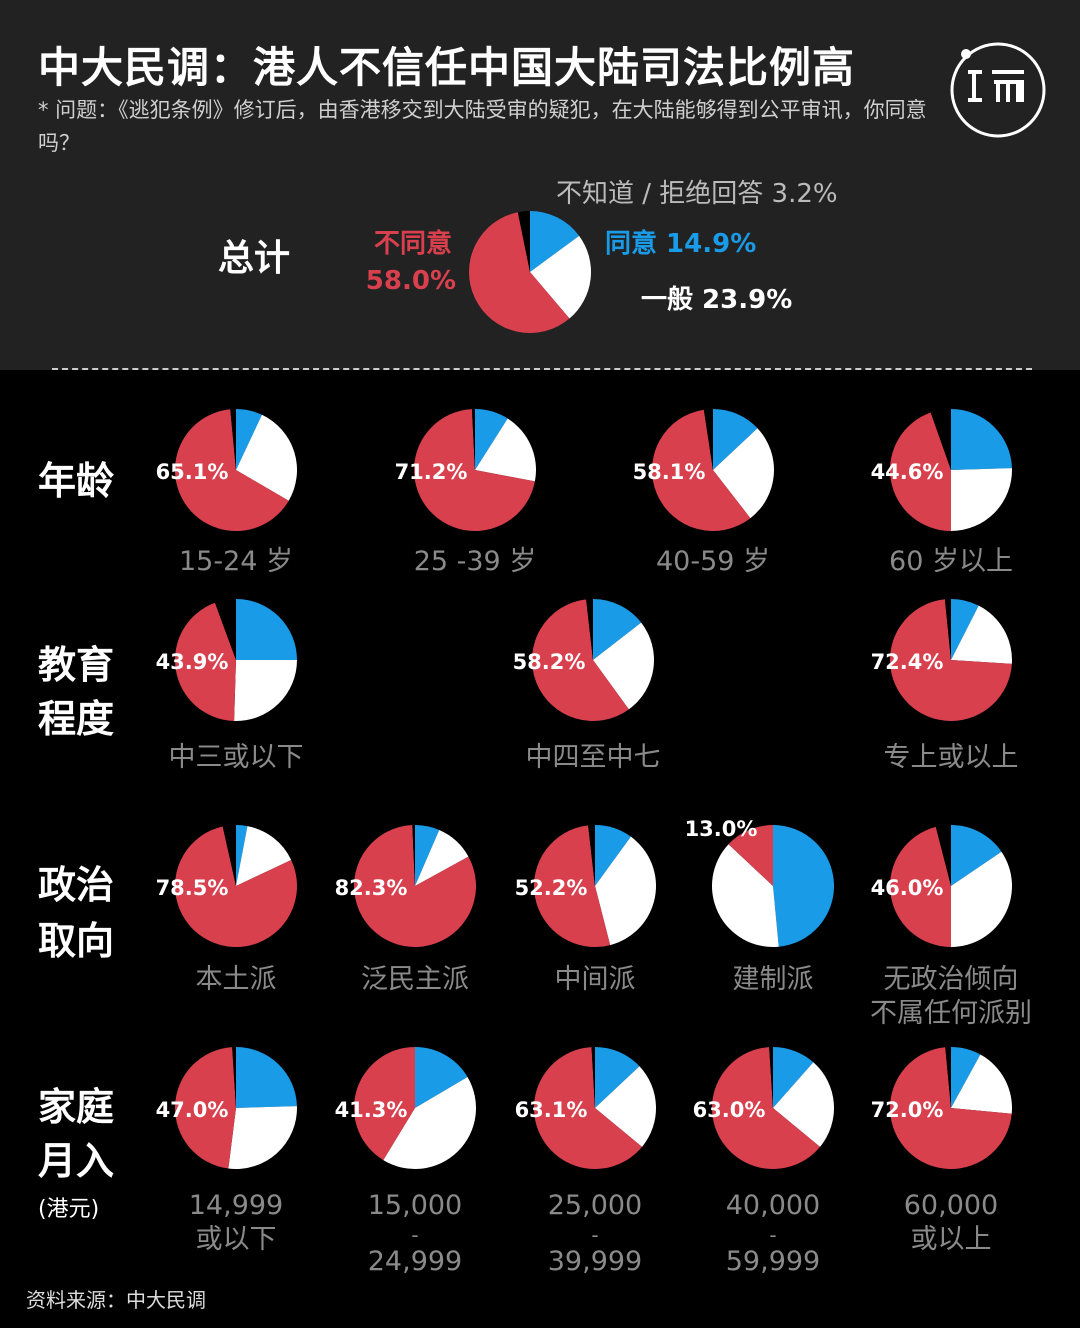 The height and width of the screenshot is (1328, 1080). Describe the element at coordinates (254, 258) in the screenshot. I see `total-label: 总计` at that location.